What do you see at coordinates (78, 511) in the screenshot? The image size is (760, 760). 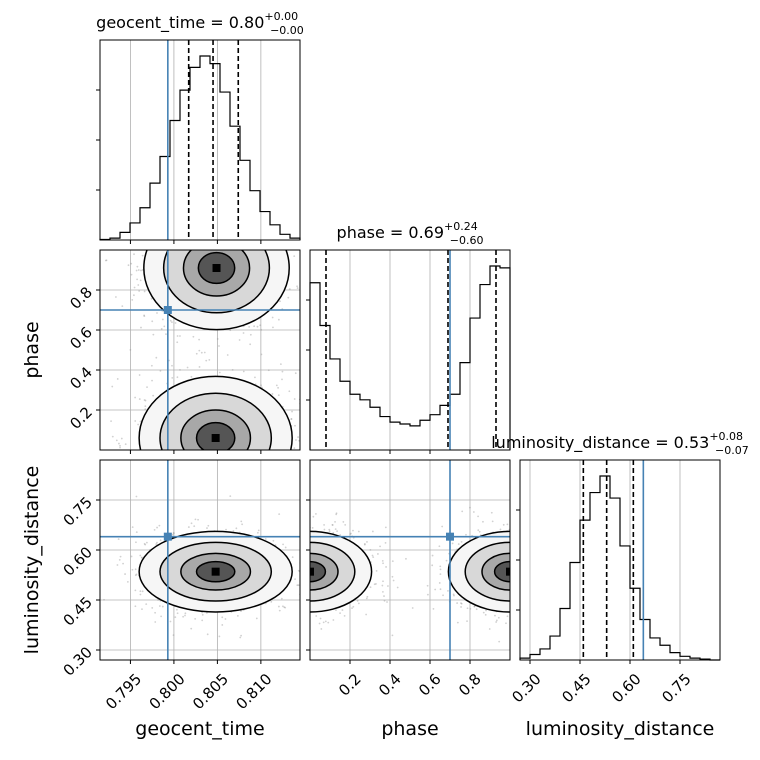 I see `y-tick-label: 0.75` at bounding box center [78, 511].